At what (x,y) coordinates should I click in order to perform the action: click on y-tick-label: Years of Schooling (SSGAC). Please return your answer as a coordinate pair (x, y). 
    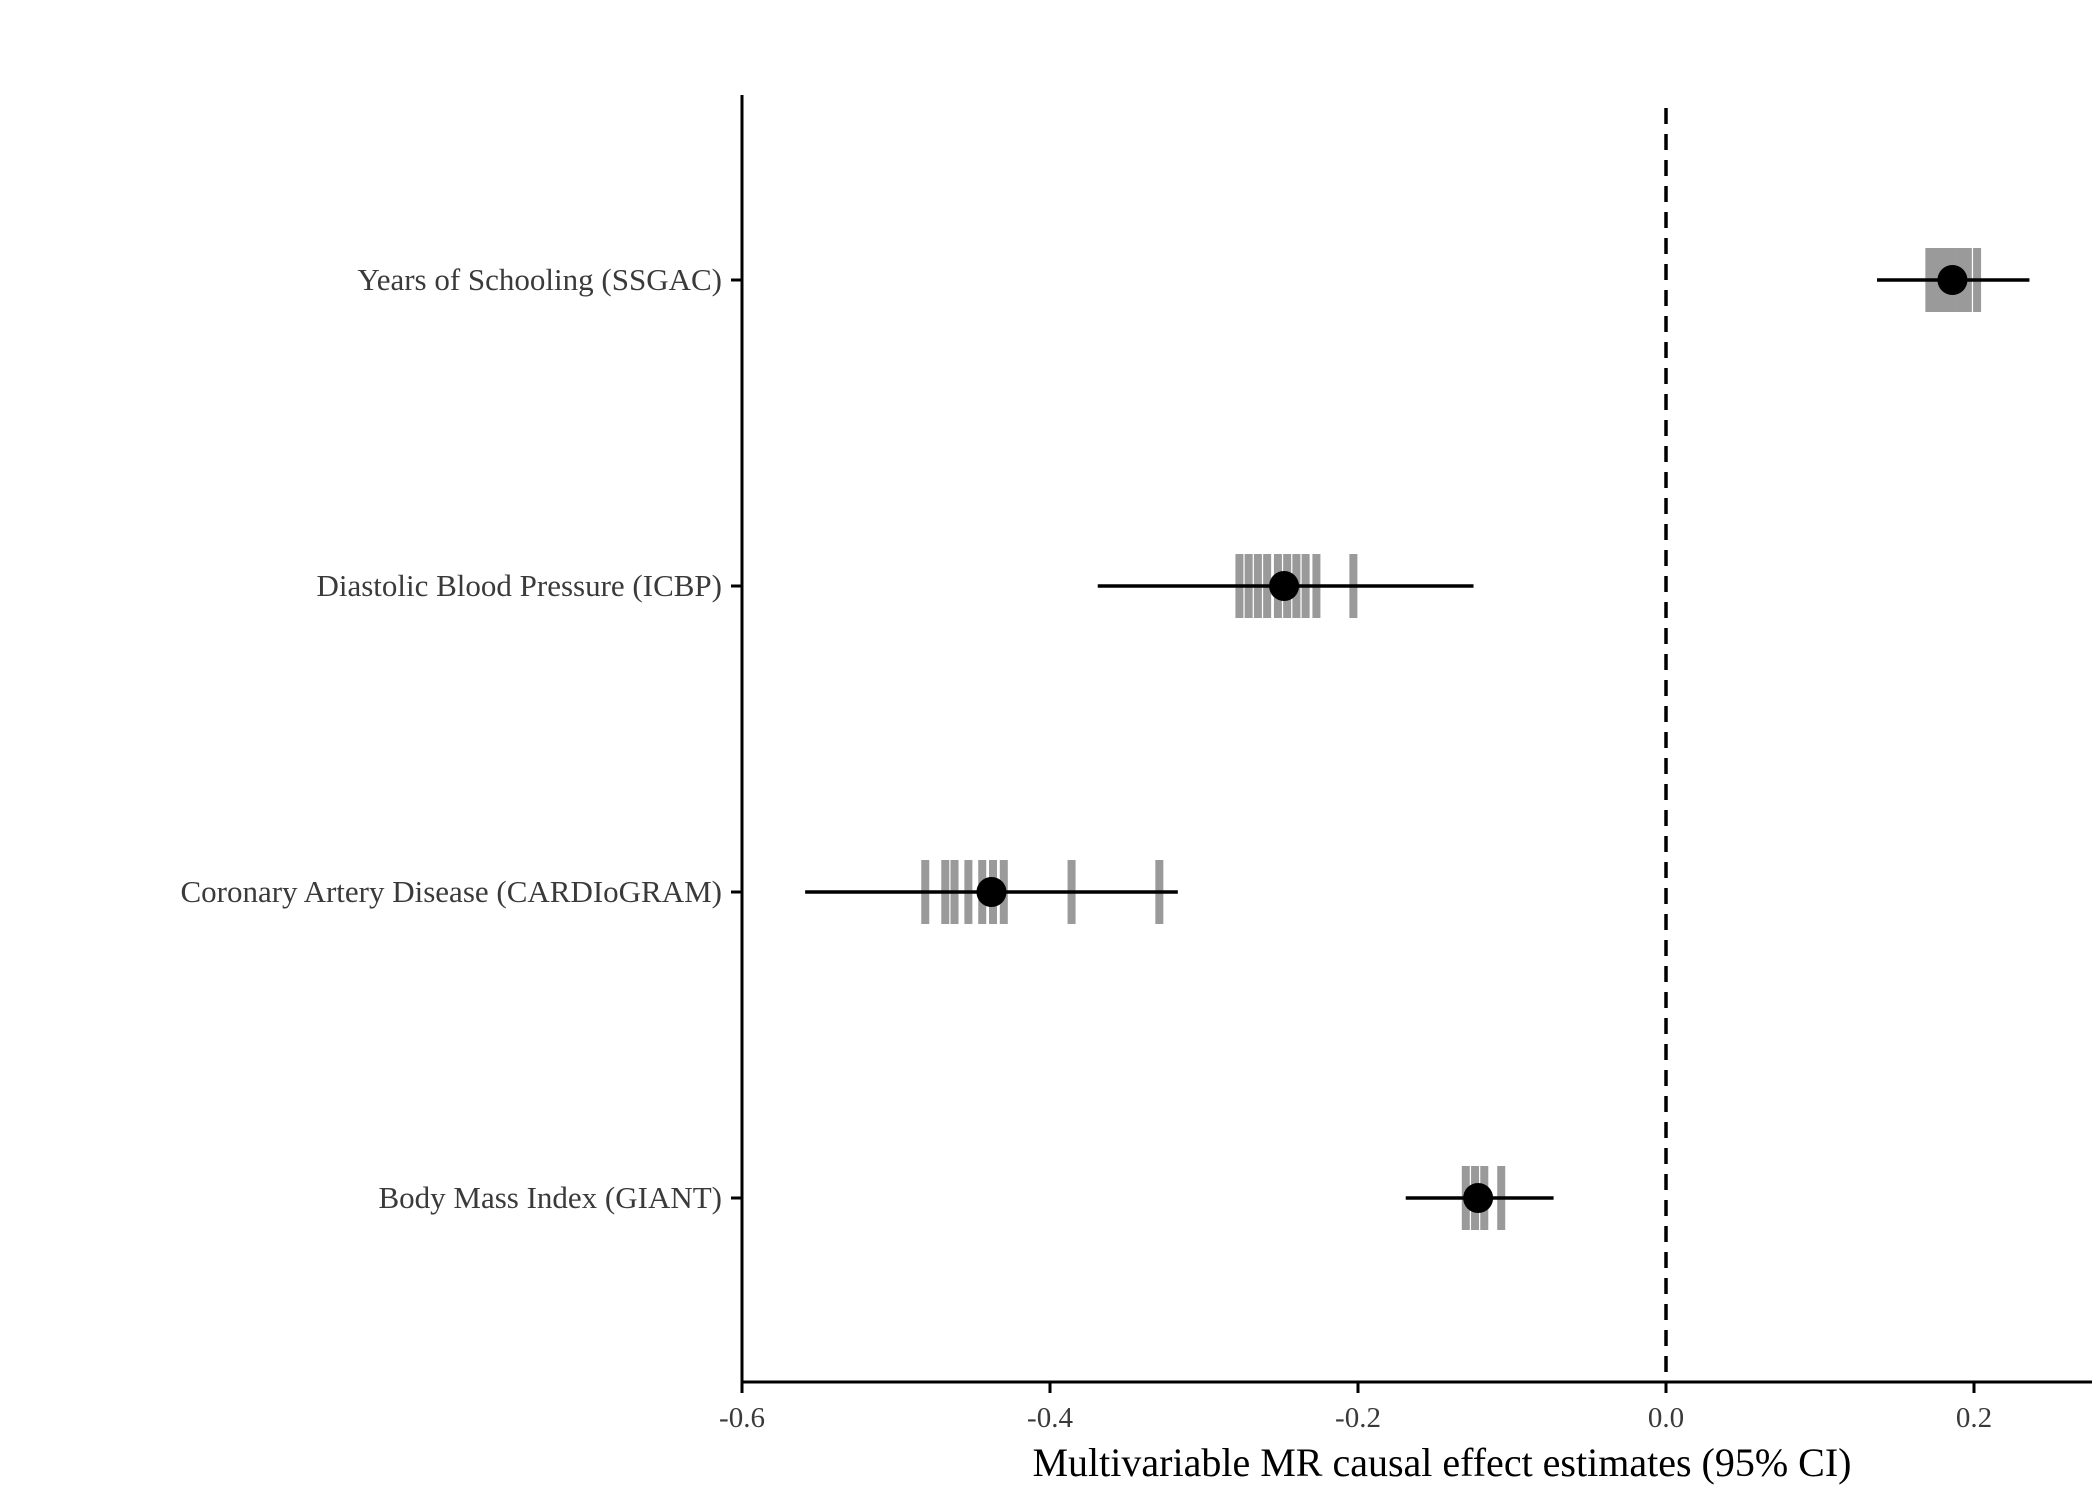
    Looking at the image, I should click on (539, 279).